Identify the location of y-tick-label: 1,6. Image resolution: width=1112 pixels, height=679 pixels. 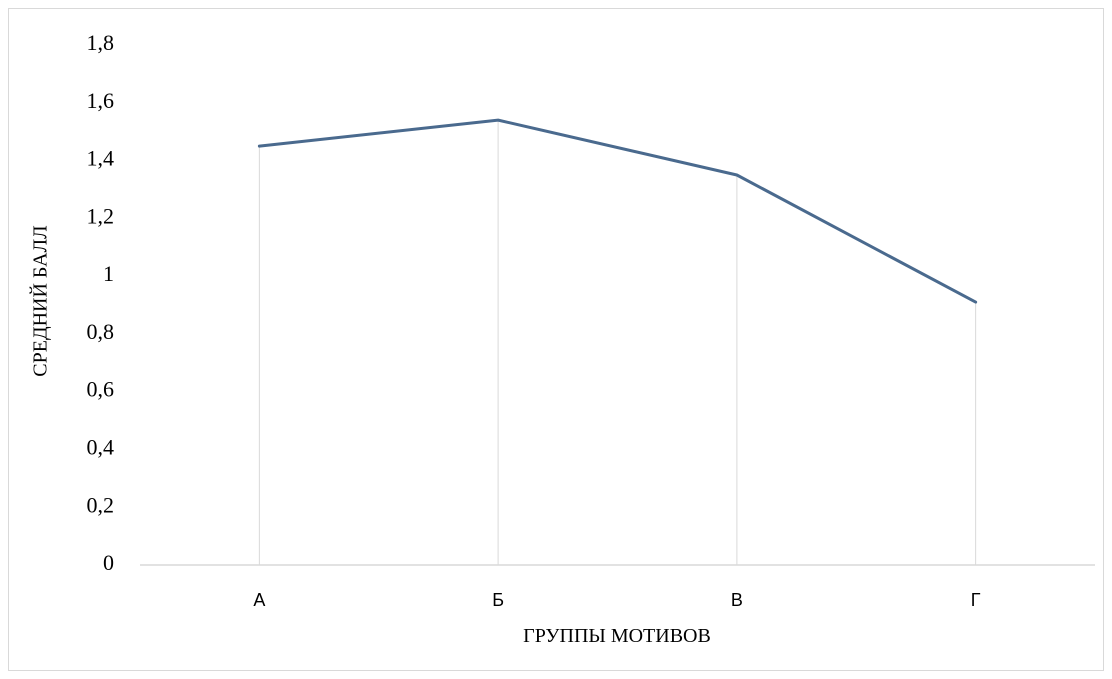
(101, 100).